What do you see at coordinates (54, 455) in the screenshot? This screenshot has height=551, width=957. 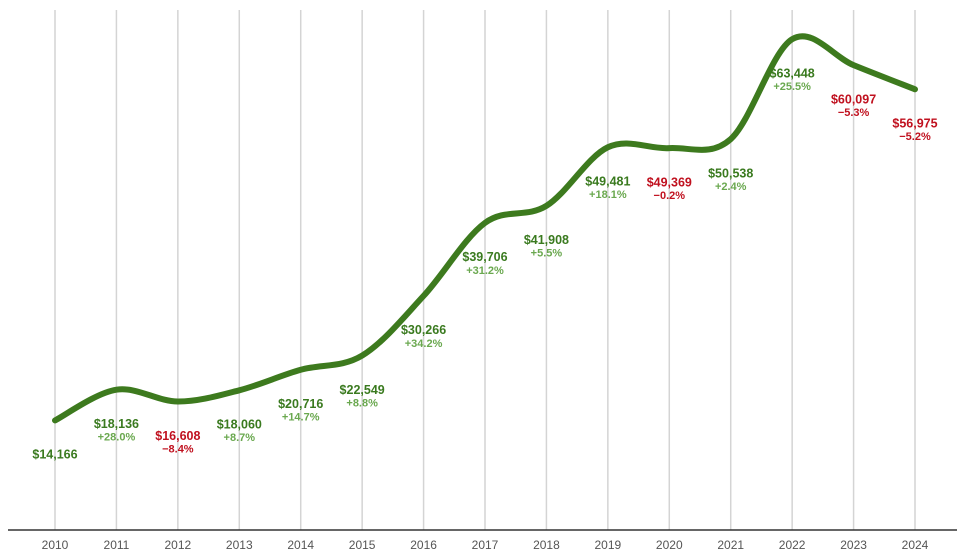 I see `value-label: $14,166` at bounding box center [54, 455].